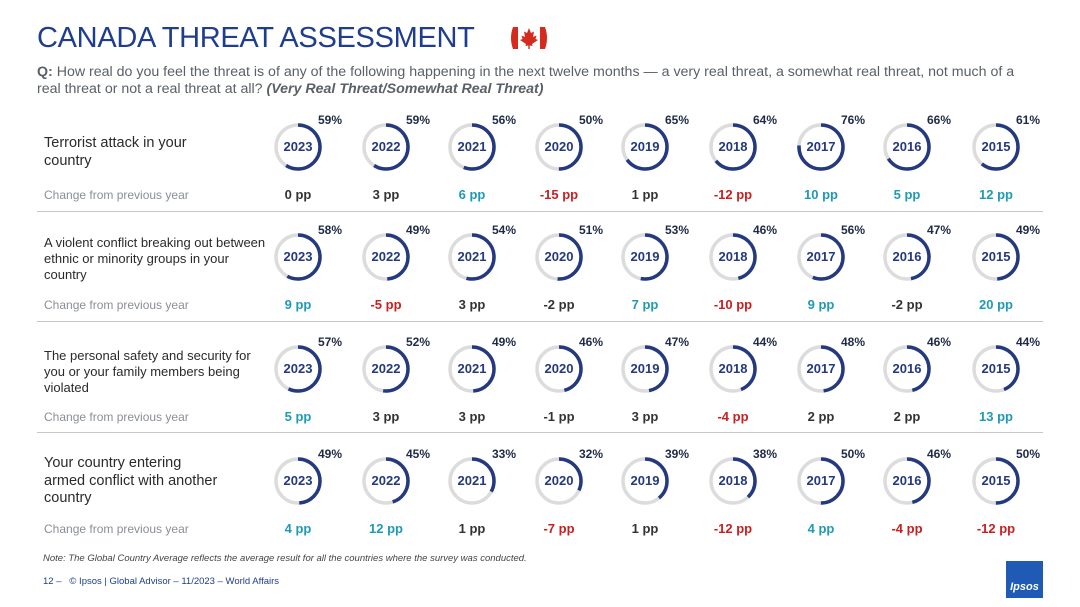 This screenshot has height=607, width=1080. I want to click on change-value: -7 pp, so click(559, 528).